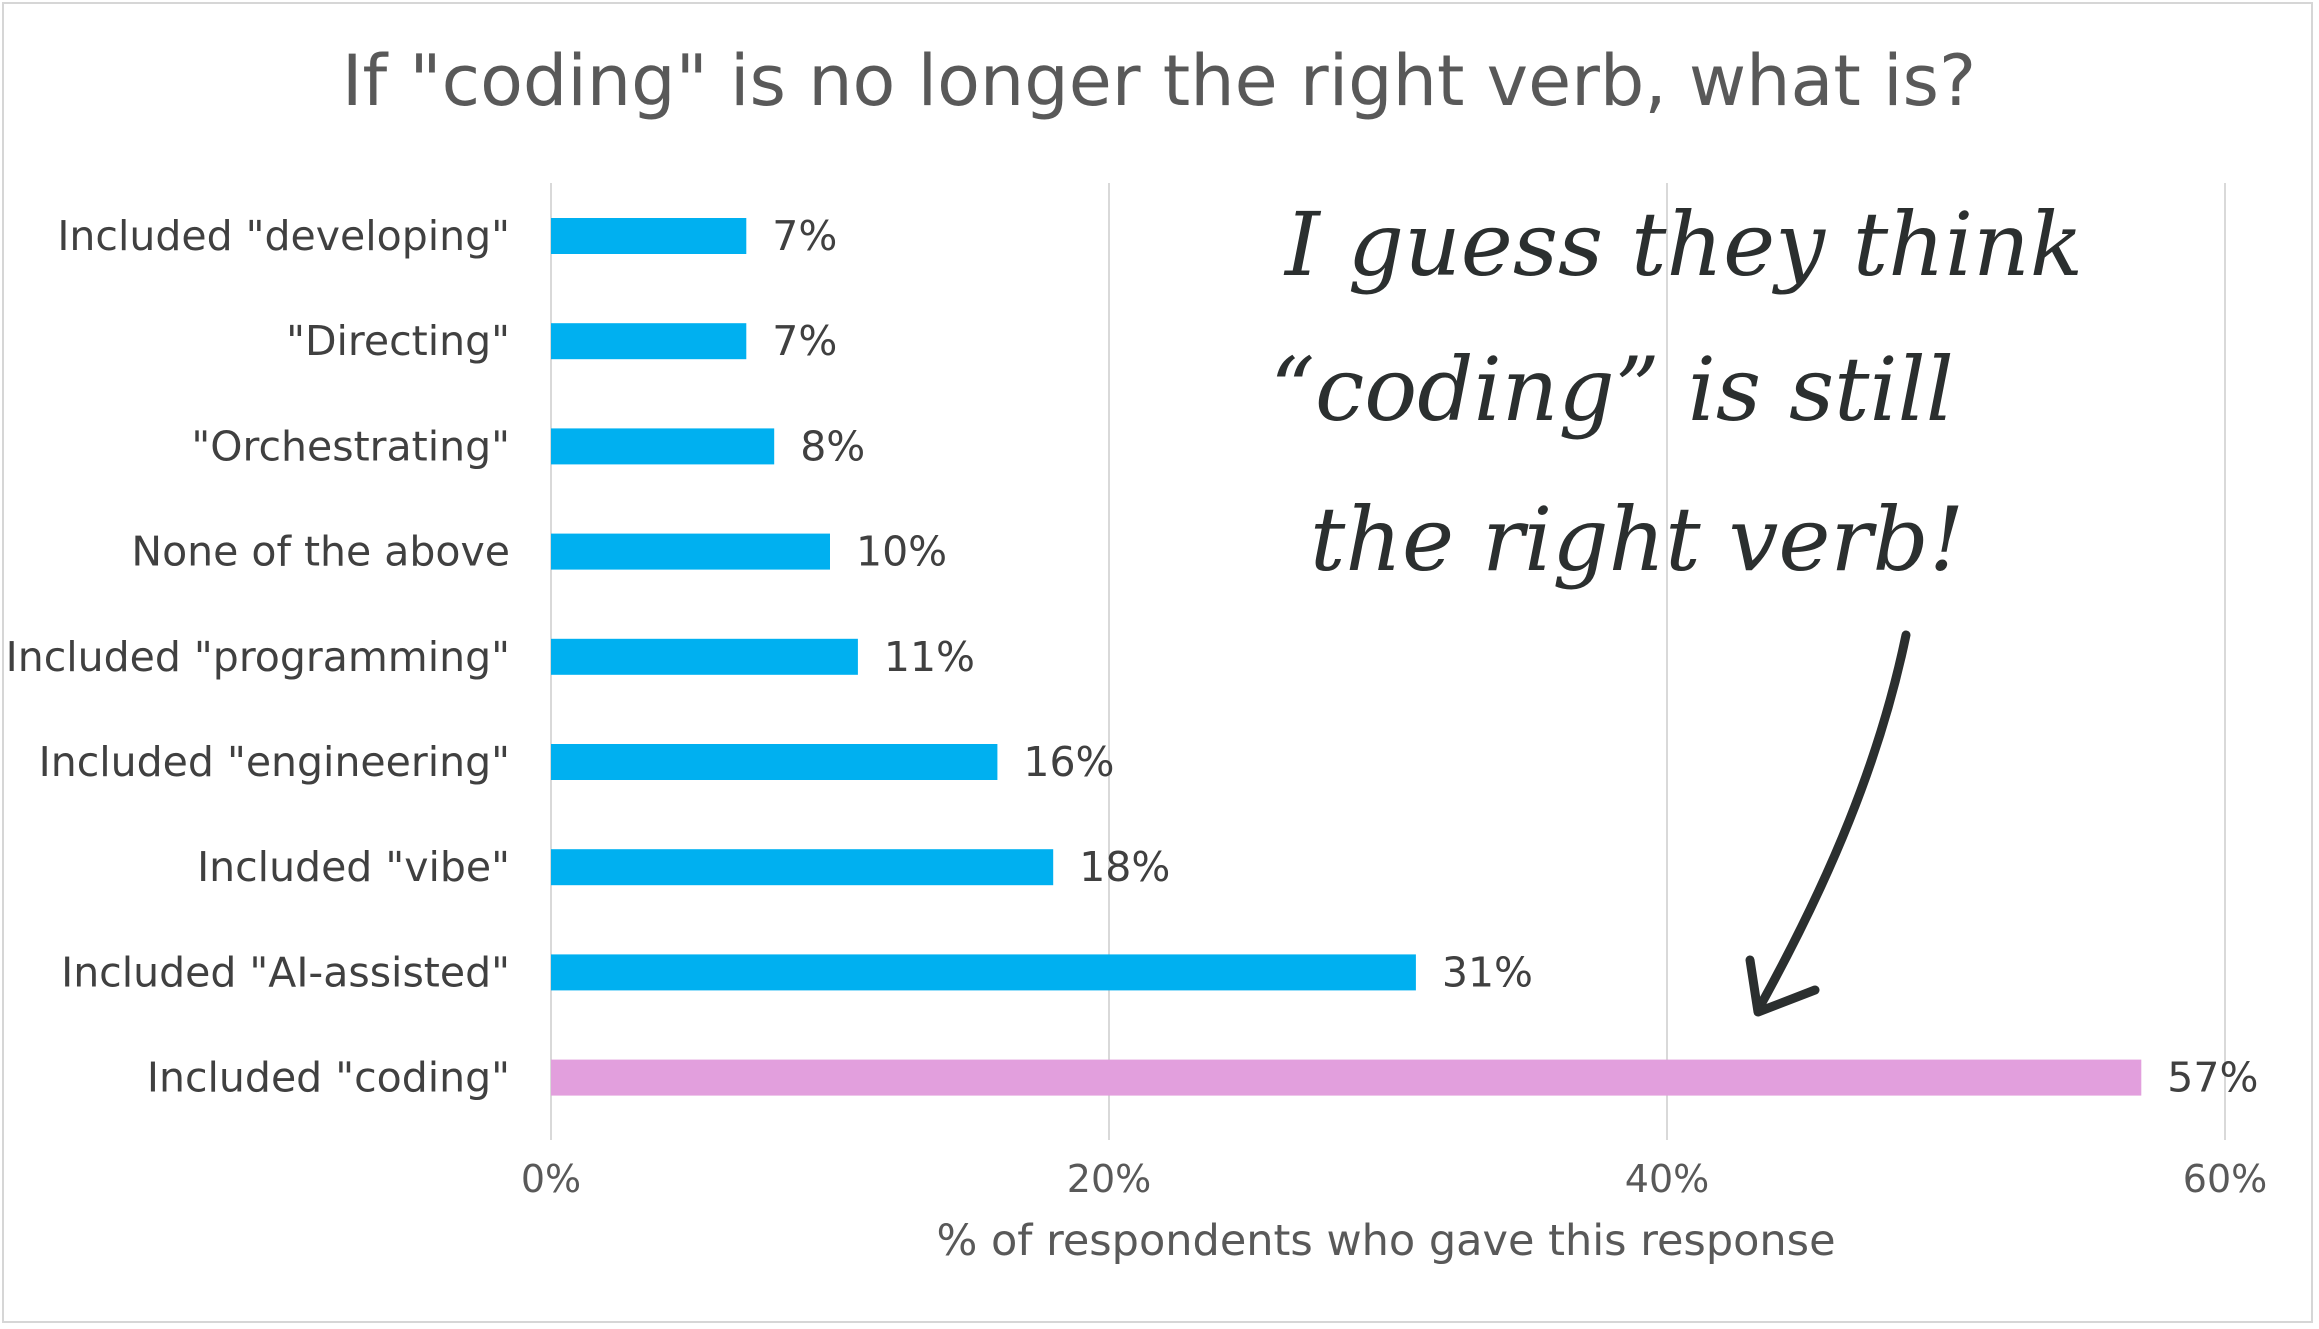 The height and width of the screenshot is (1329, 2319). I want to click on value-label: 8%, so click(832, 446).